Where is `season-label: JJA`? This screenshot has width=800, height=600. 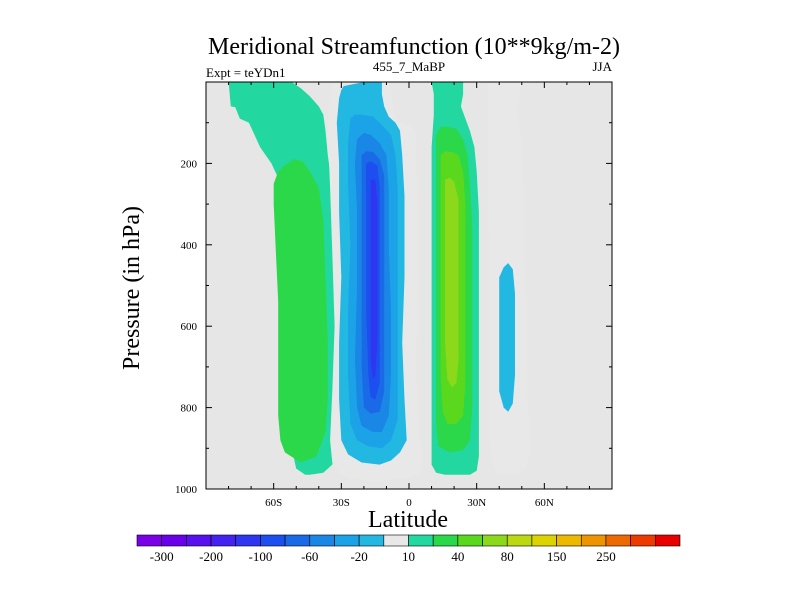 season-label: JJA is located at coordinates (602, 66).